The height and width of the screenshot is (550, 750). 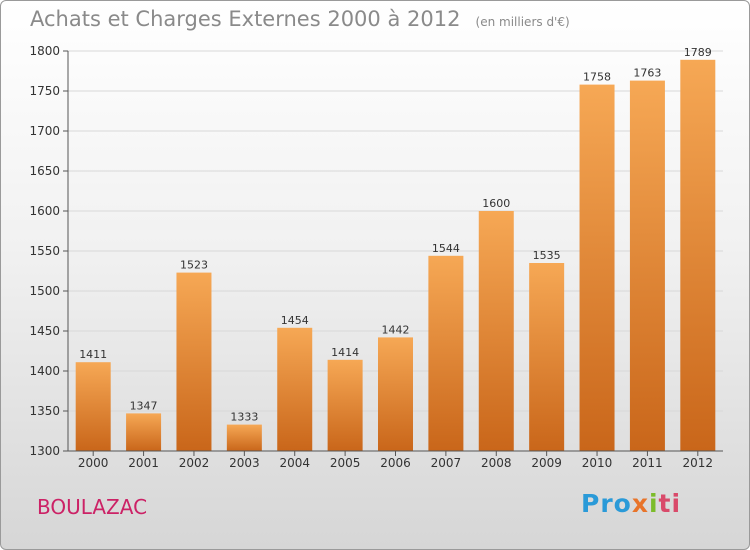 I want to click on bar-2009, so click(x=547, y=357).